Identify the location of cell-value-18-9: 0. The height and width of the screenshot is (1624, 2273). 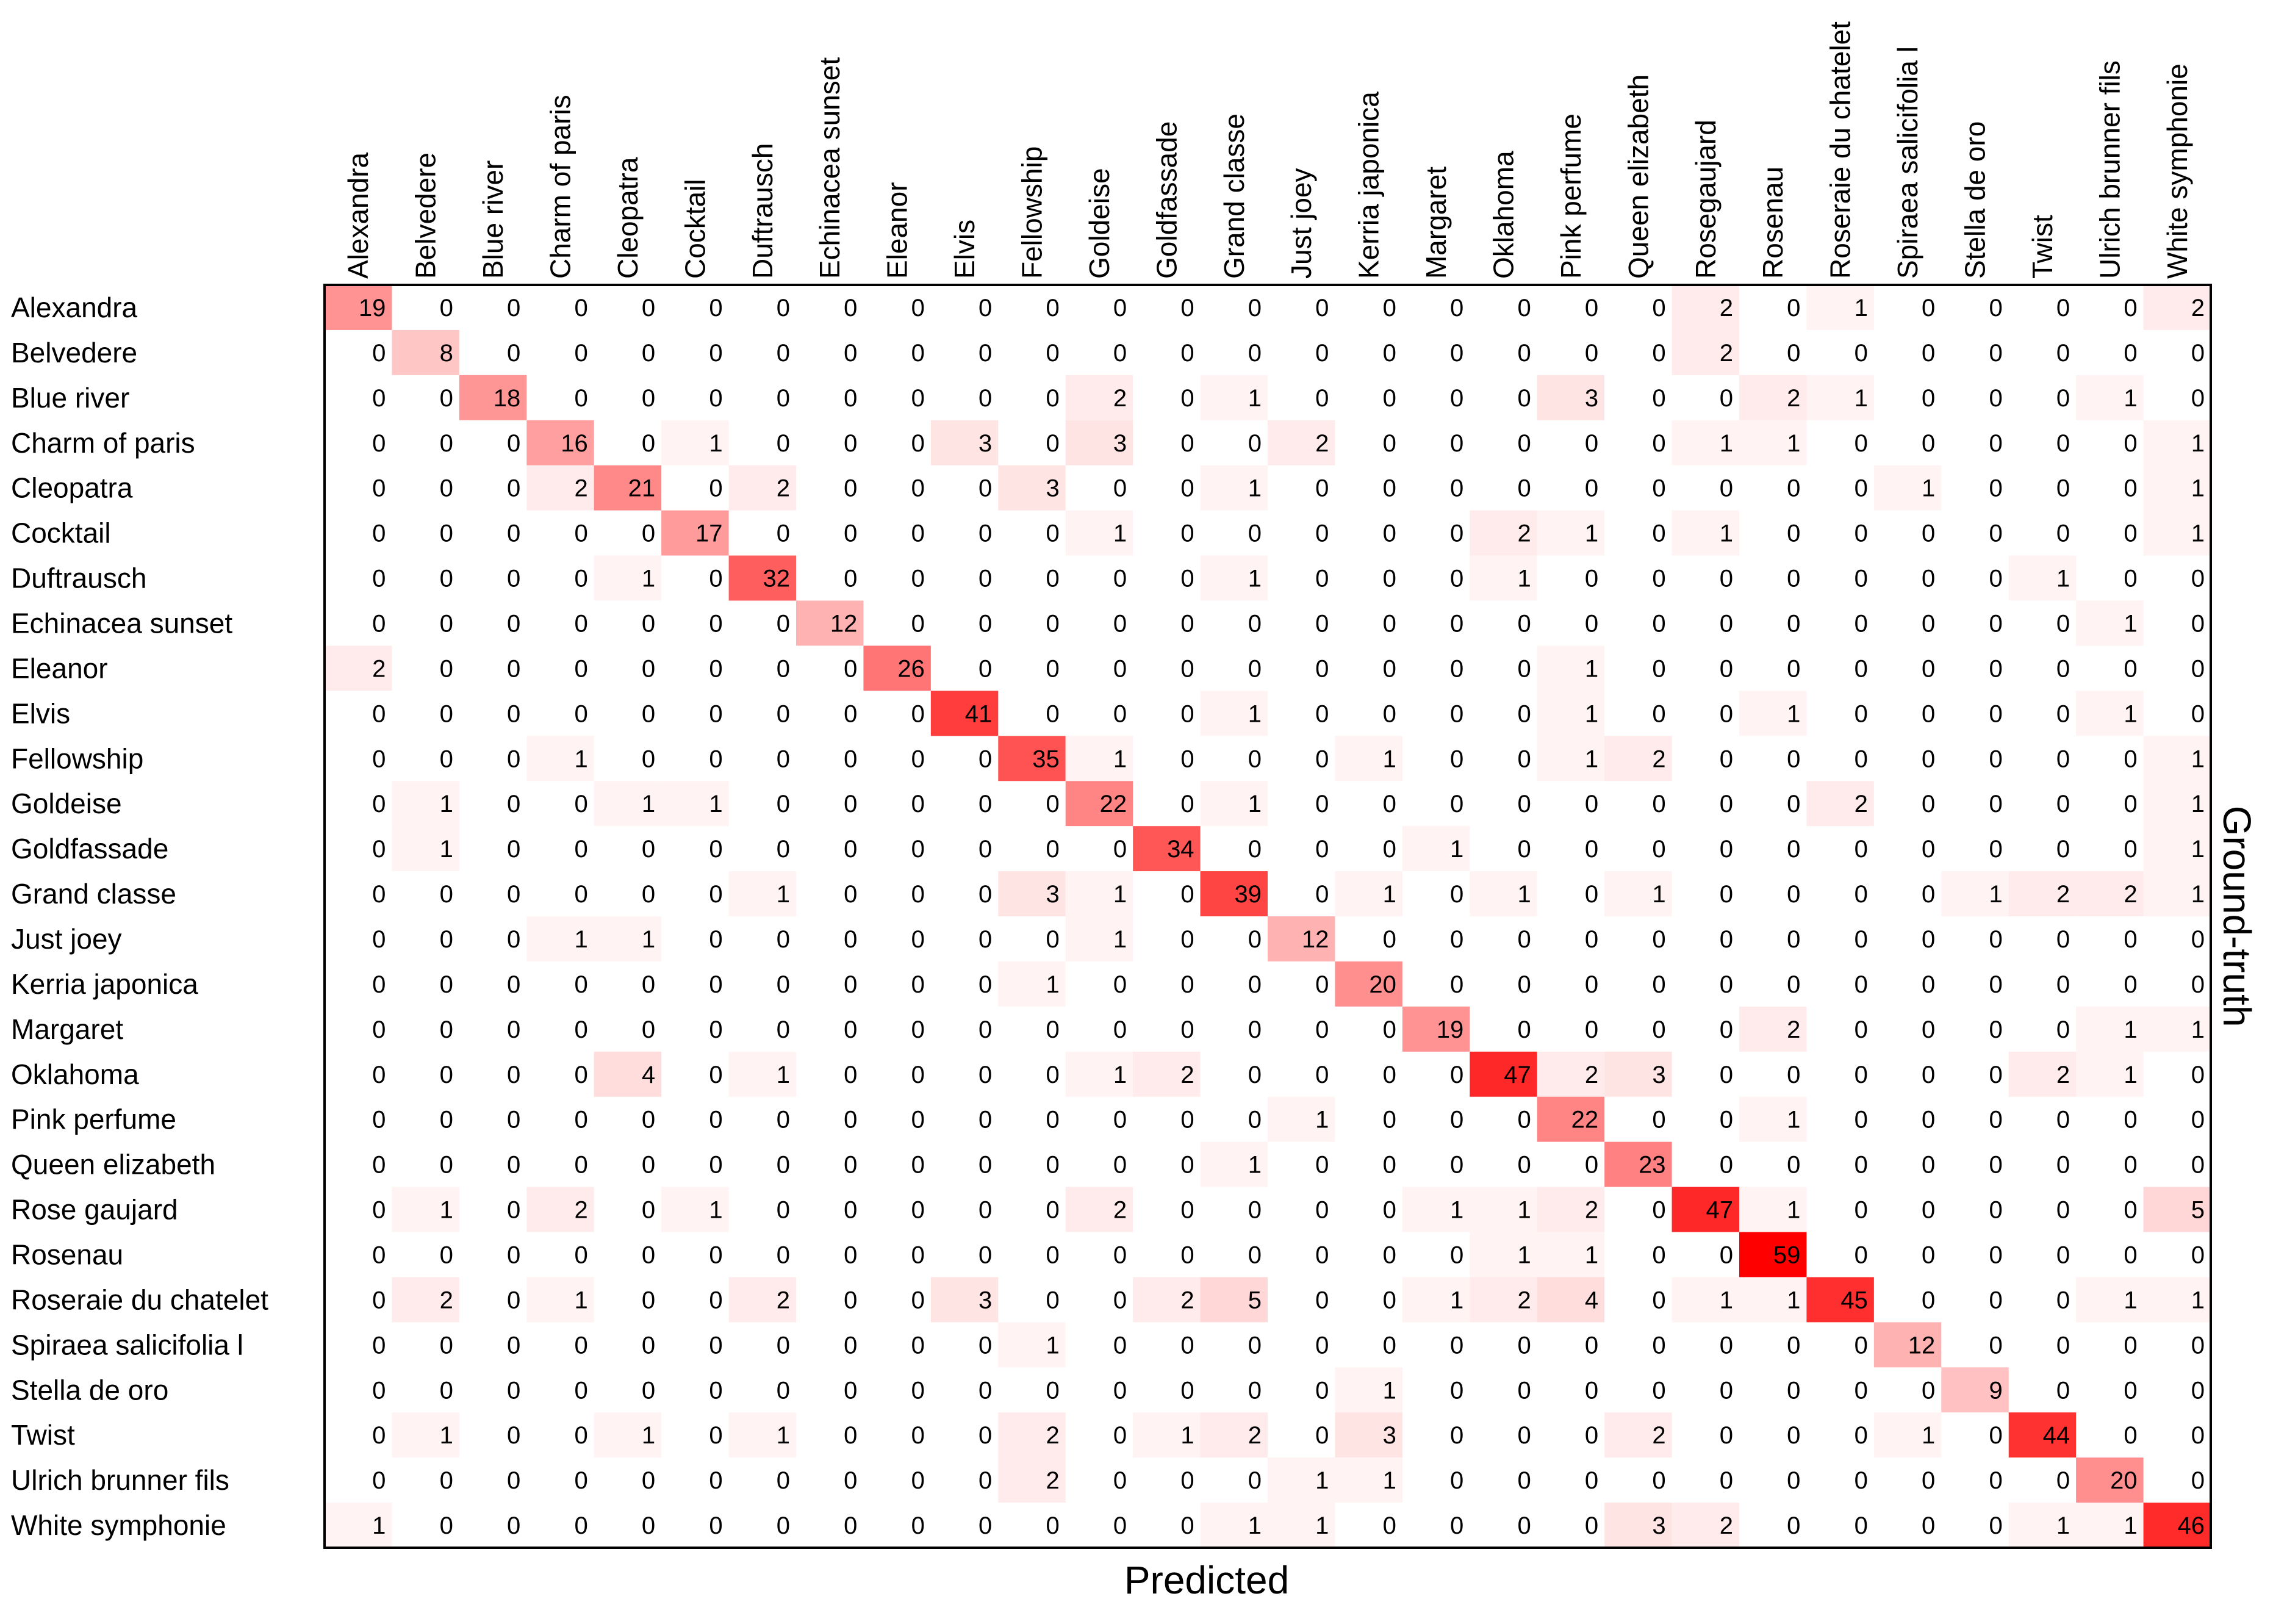
(985, 1120).